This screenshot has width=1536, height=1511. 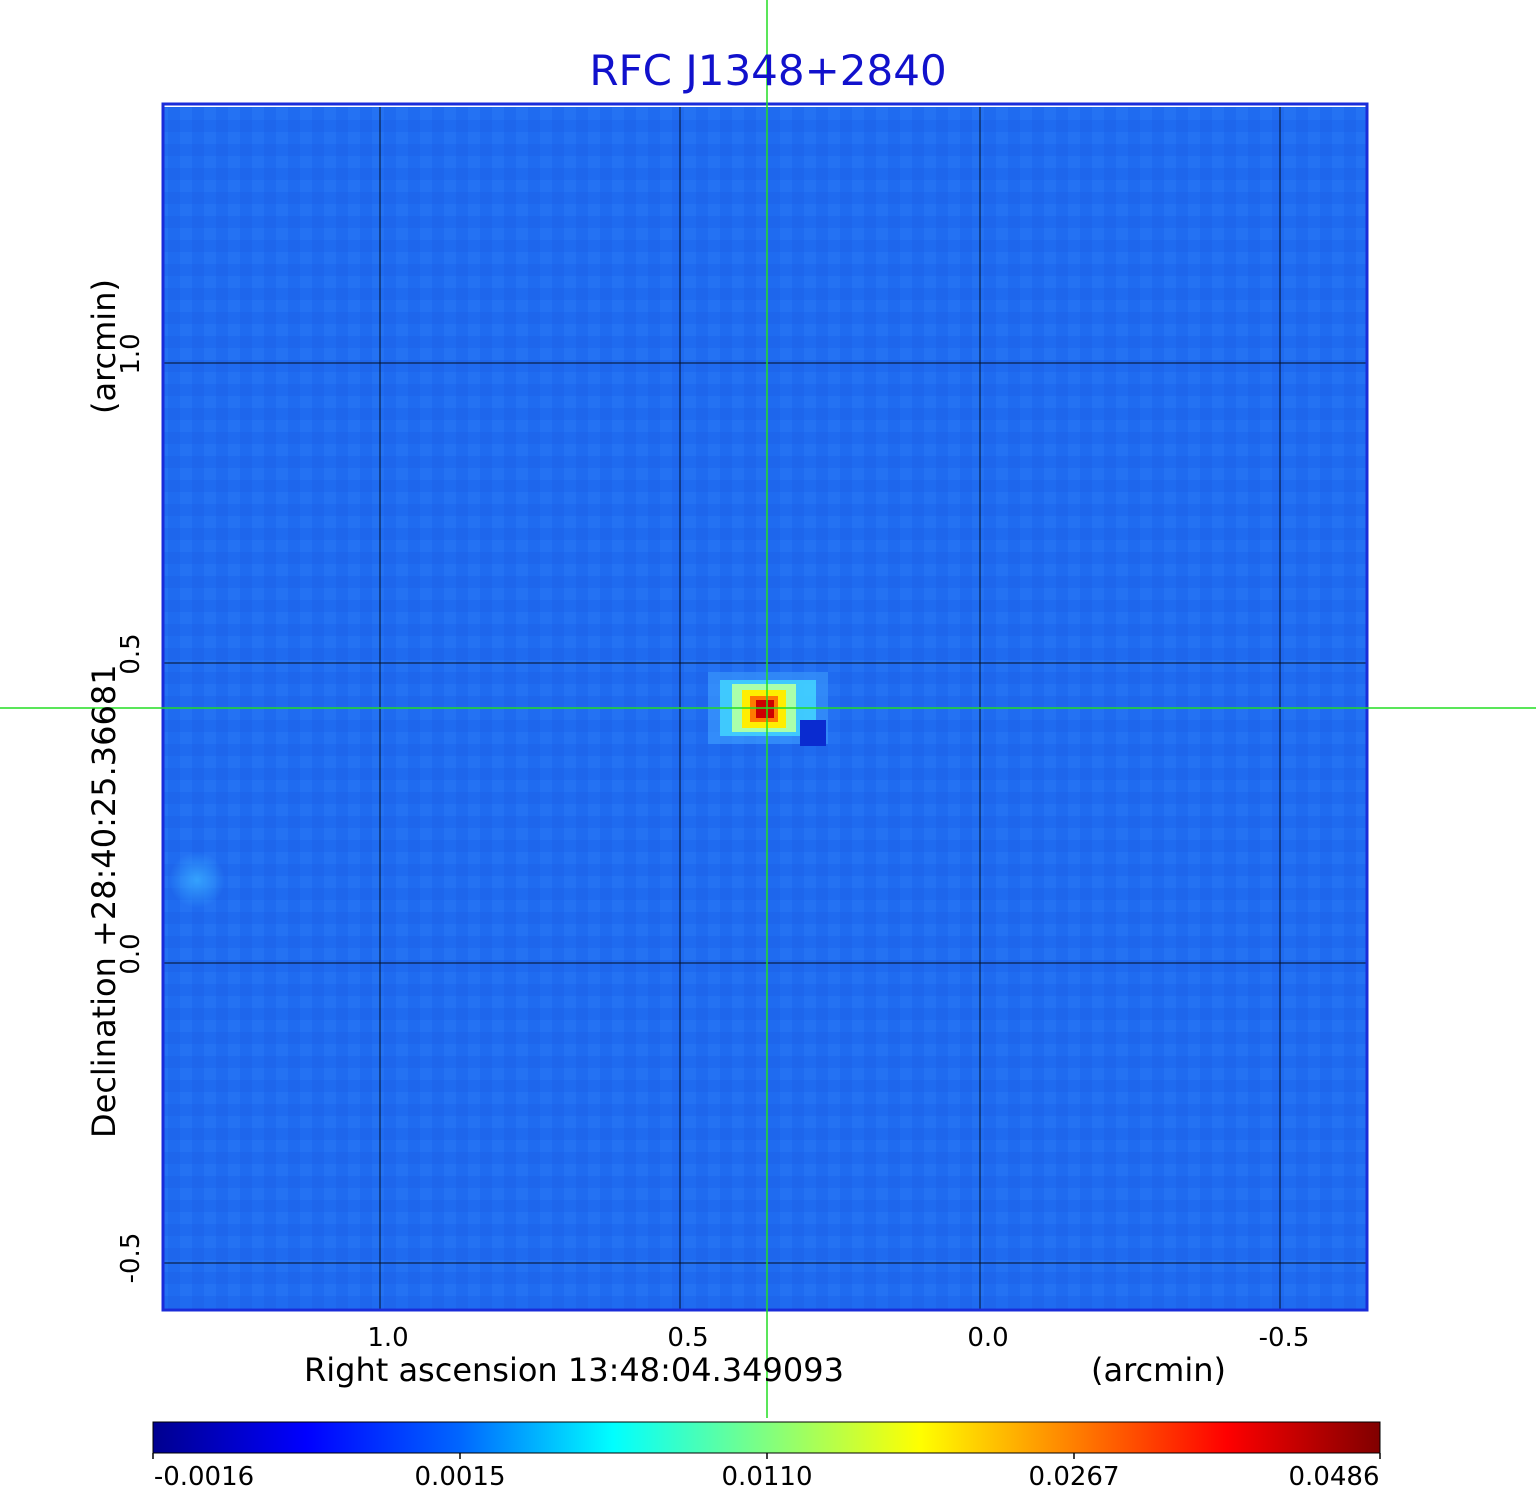 I want to click on bright-source, so click(x=768, y=709).